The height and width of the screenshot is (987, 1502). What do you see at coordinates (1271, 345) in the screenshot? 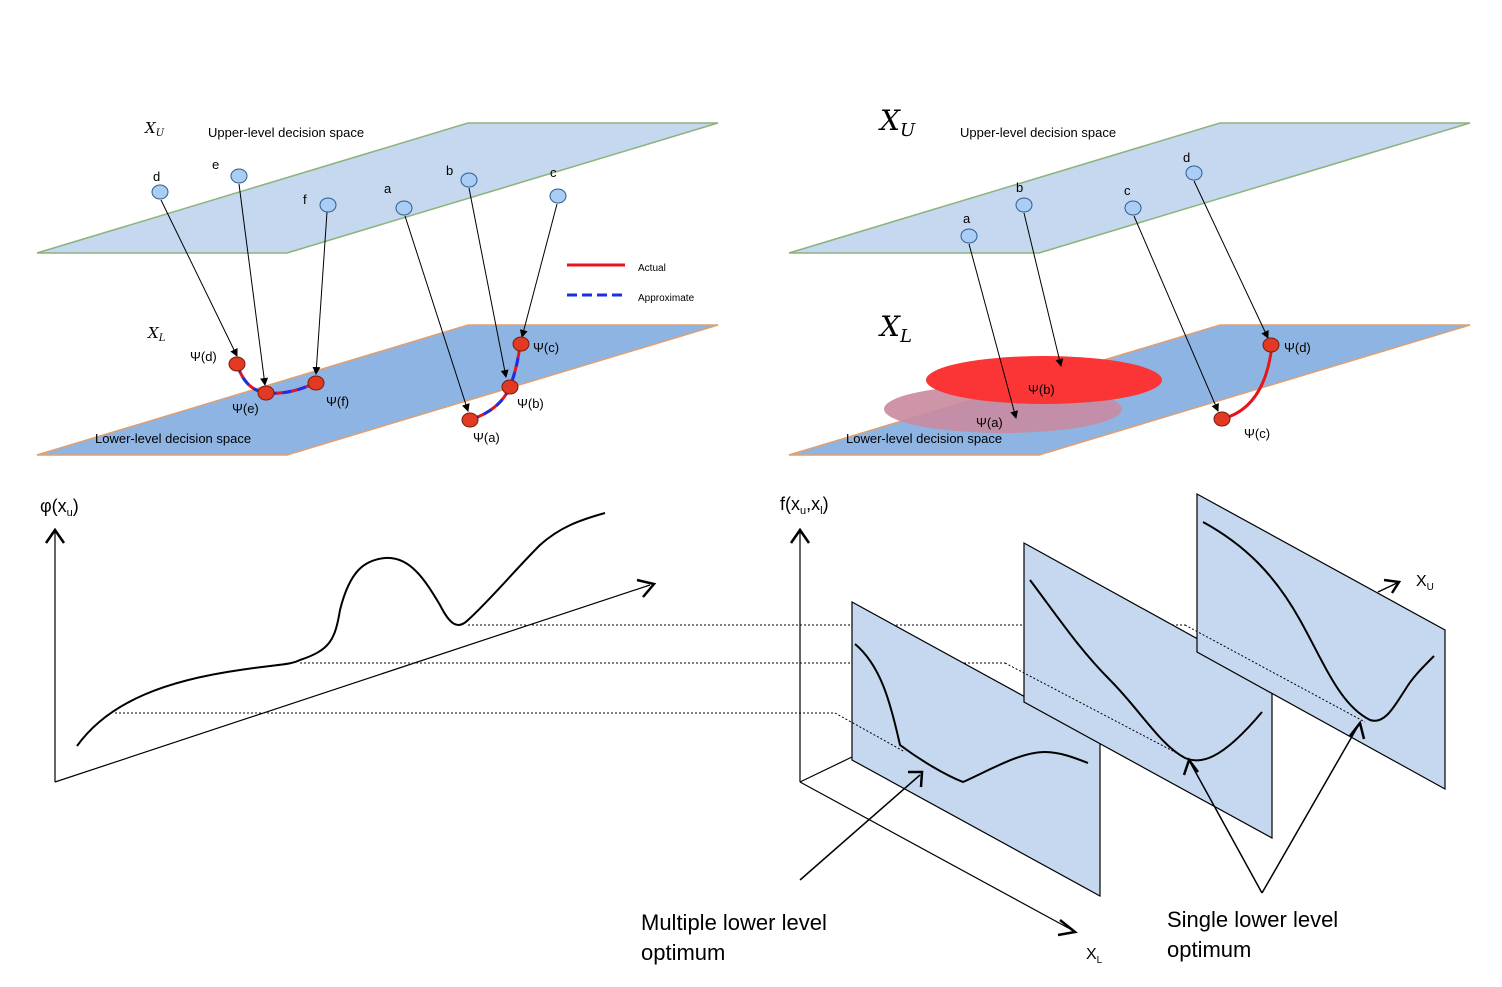
I see `node-psi-d-right` at bounding box center [1271, 345].